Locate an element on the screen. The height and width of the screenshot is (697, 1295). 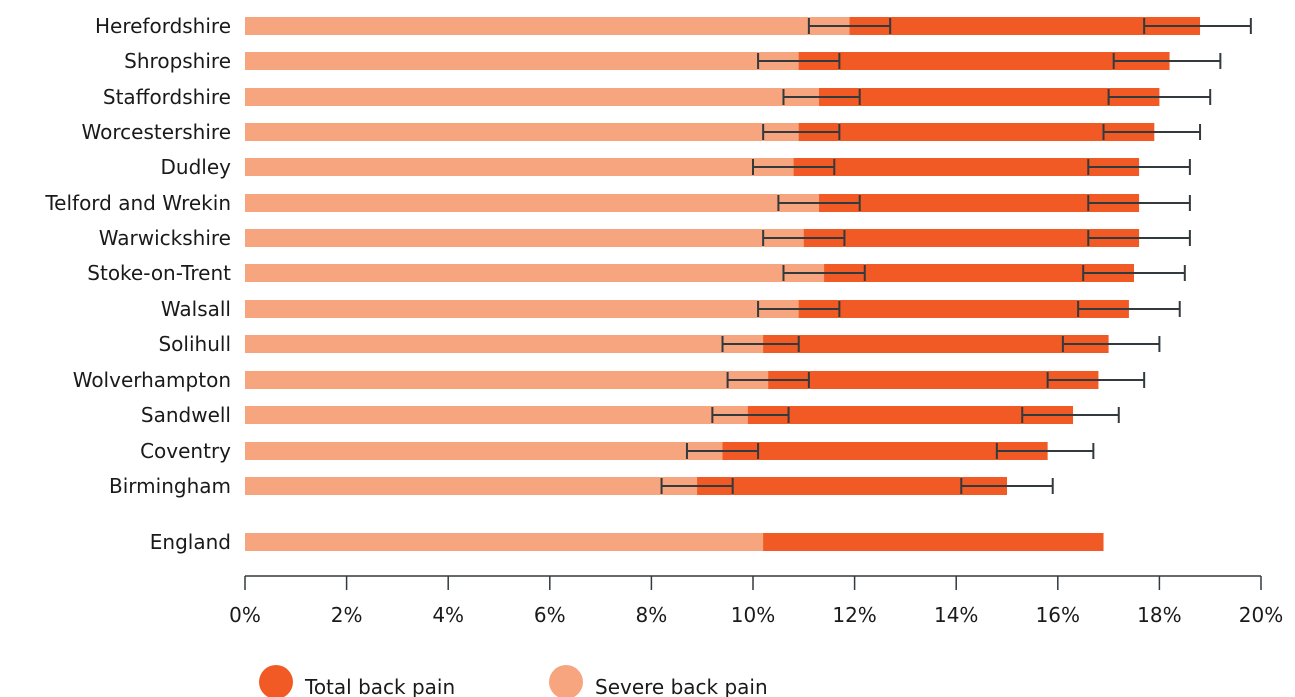
x-tick-label: 0% is located at coordinates (245, 615).